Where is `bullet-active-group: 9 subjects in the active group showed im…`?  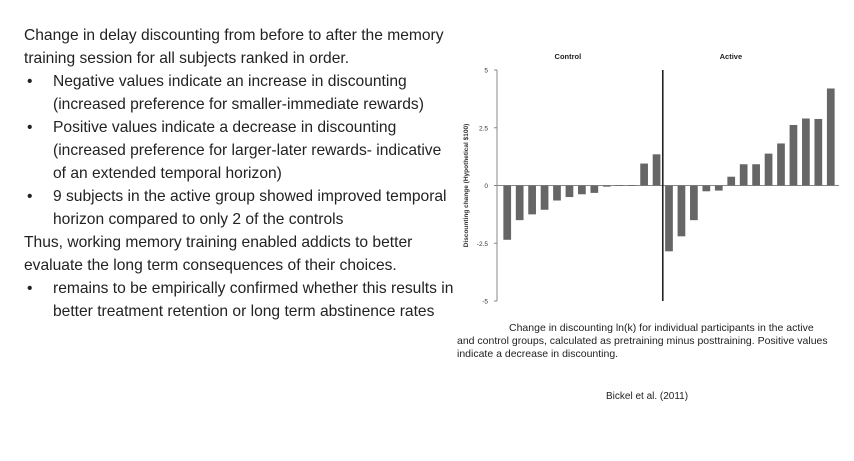
bullet-active-group: 9 subjects in the active group showed im… is located at coordinates (239, 208).